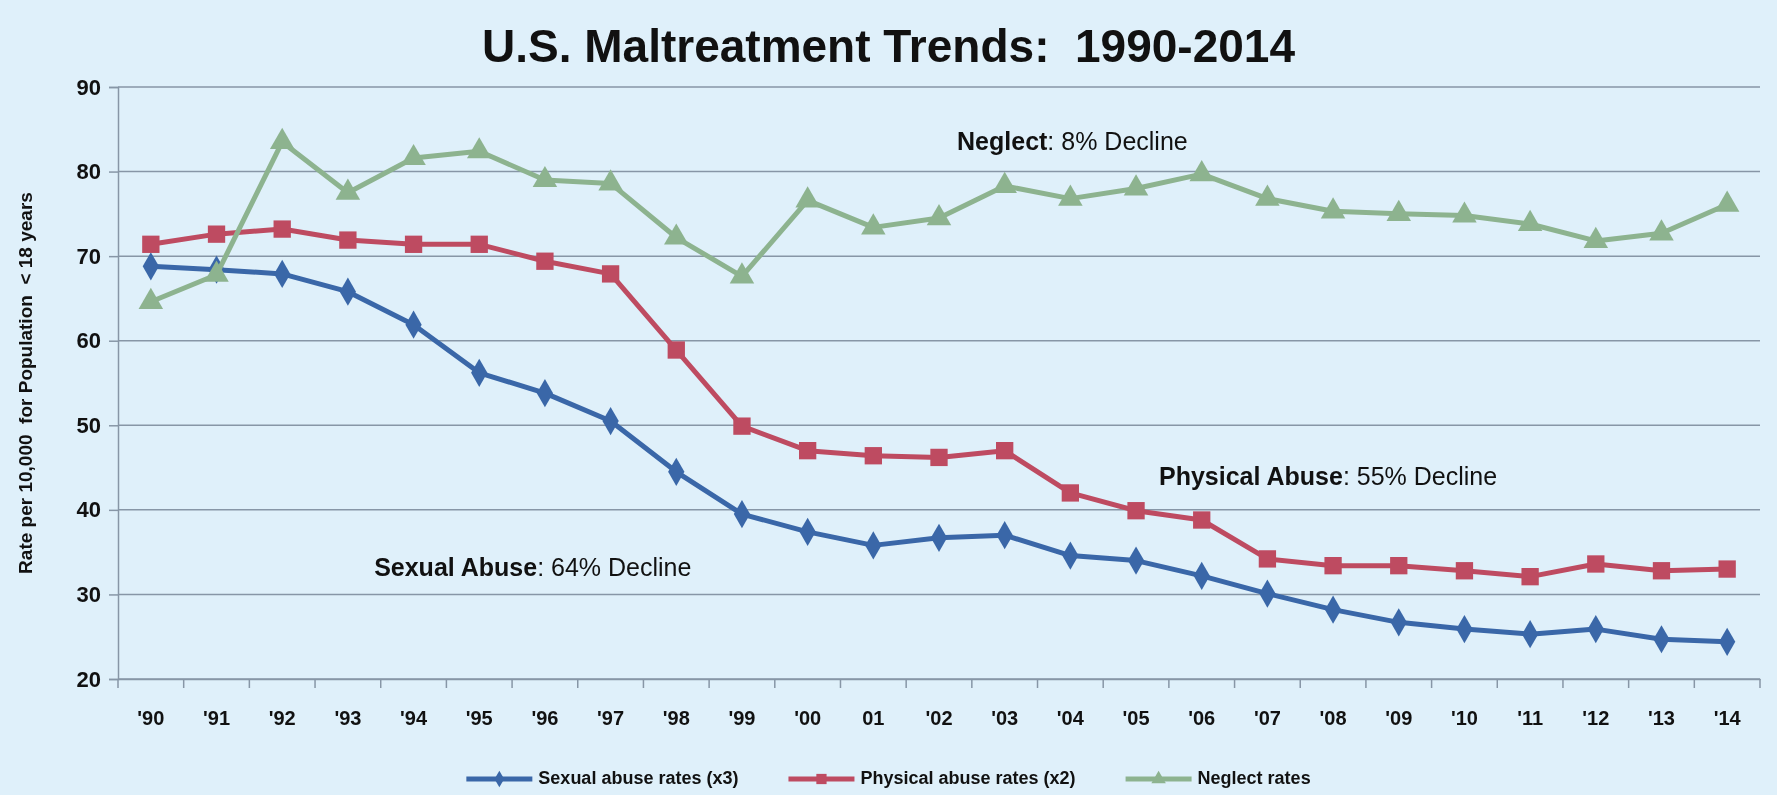 The height and width of the screenshot is (795, 1777). What do you see at coordinates (88, 172) in the screenshot?
I see `y-tick-label: 80` at bounding box center [88, 172].